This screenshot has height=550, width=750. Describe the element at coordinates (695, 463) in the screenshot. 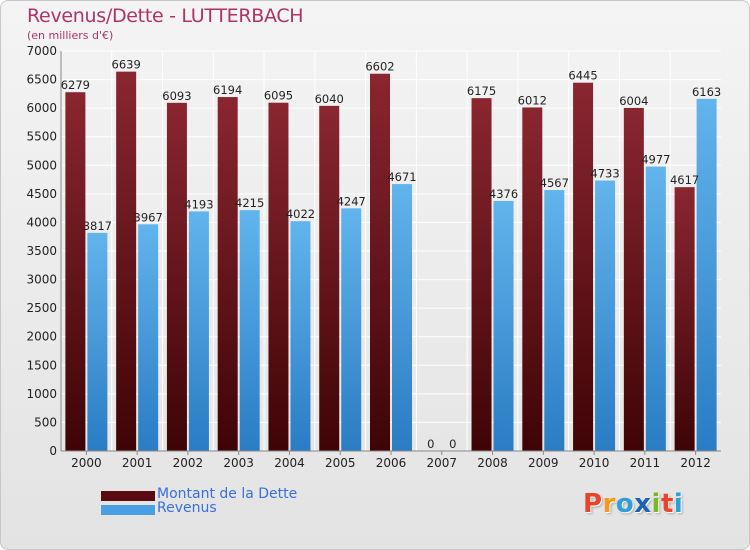

I see `x-tick-label: 2012` at that location.